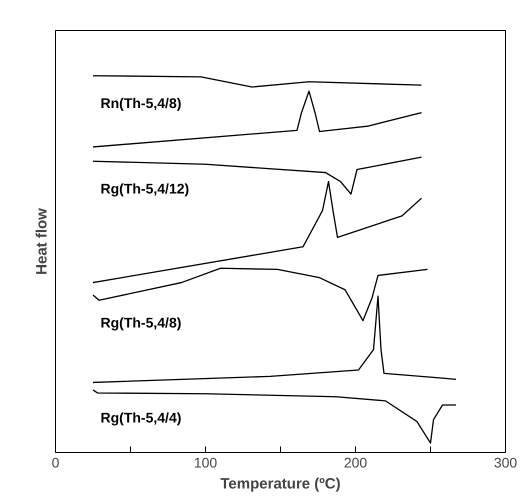 The width and height of the screenshot is (530, 500). What do you see at coordinates (141, 322) in the screenshot?
I see `series-label: Rg(Th-5,4/8)` at bounding box center [141, 322].